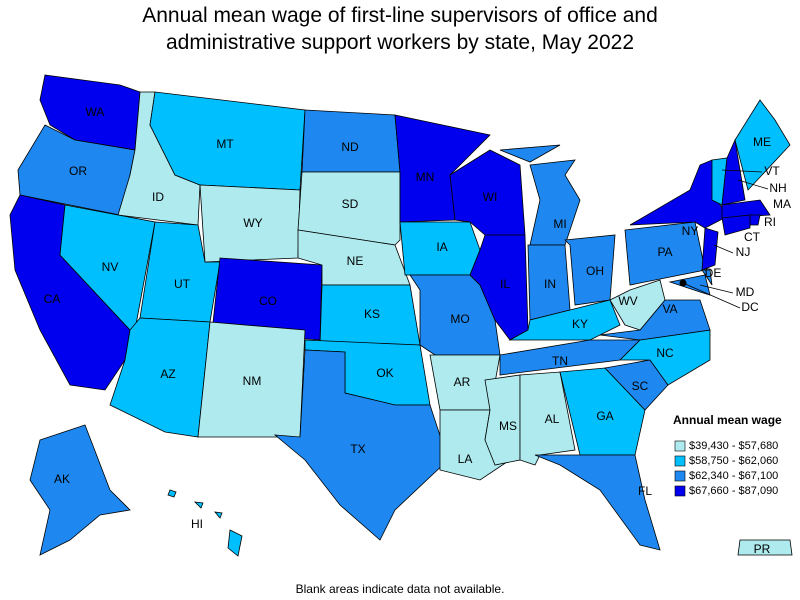 The image size is (800, 600). Describe the element at coordinates (52, 299) in the screenshot. I see `state-label: CA` at that location.